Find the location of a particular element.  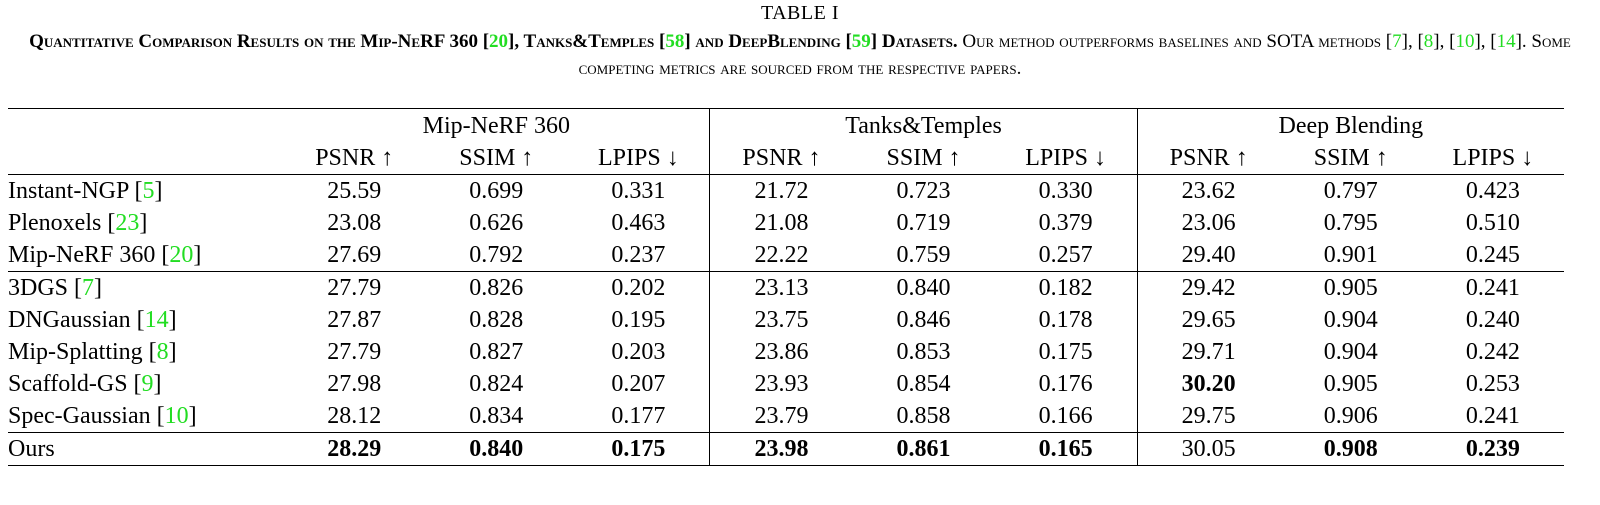

metric-value-cell: 21.08 is located at coordinates (781, 223).